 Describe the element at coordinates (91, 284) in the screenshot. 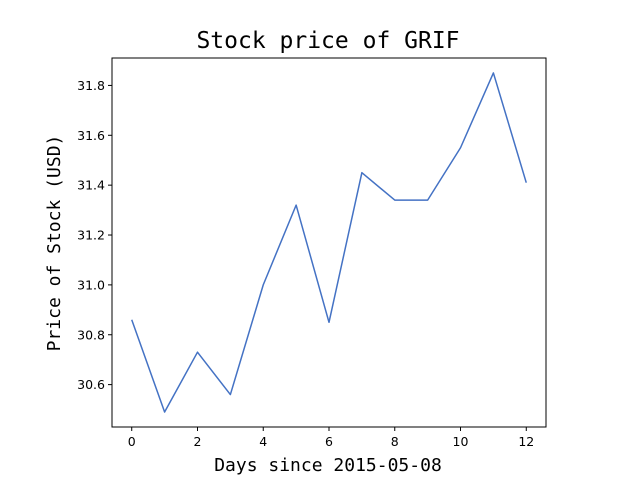

I see `y-tick-label: 31.0` at that location.